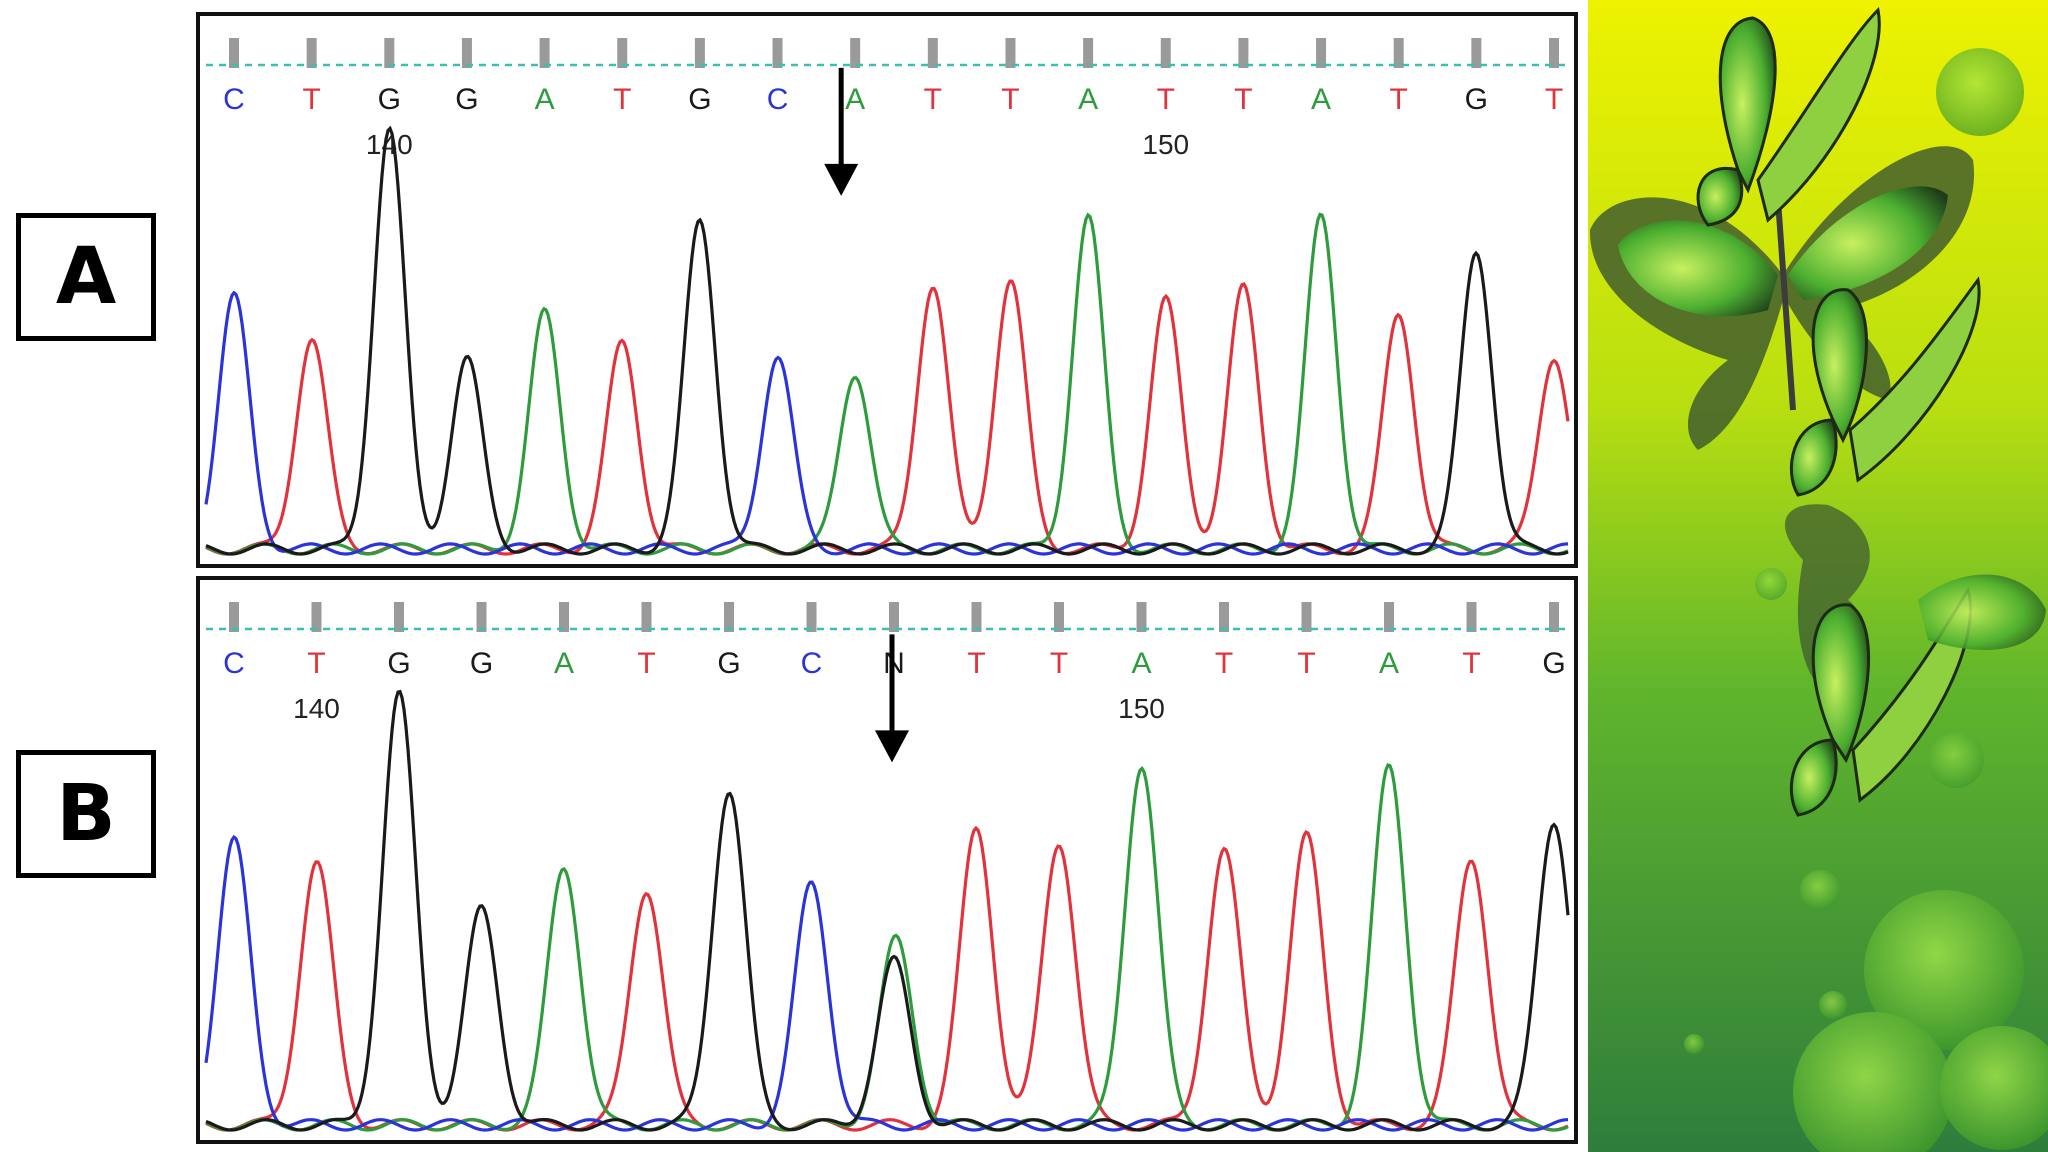 The height and width of the screenshot is (1152, 2048). What do you see at coordinates (1782, 298) in the screenshot?
I see `butterfly-large` at bounding box center [1782, 298].